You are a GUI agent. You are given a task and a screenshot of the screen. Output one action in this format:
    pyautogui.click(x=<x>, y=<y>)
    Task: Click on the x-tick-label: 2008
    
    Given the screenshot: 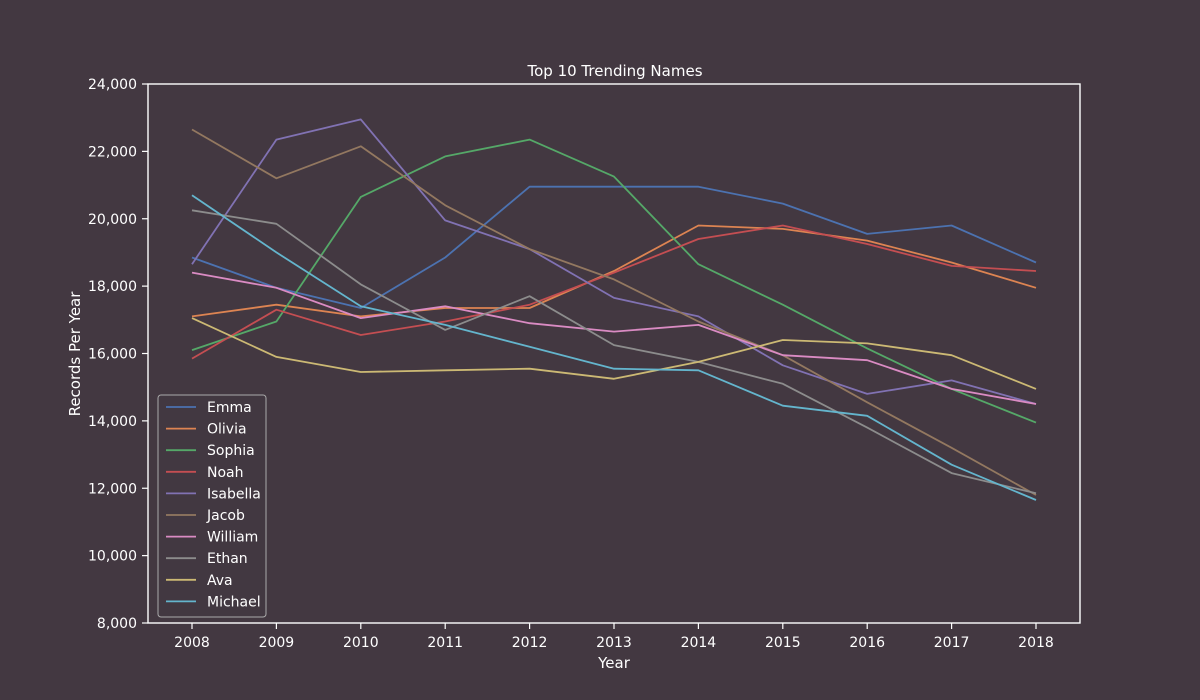 What is the action you would take?
    pyautogui.click(x=192, y=643)
    